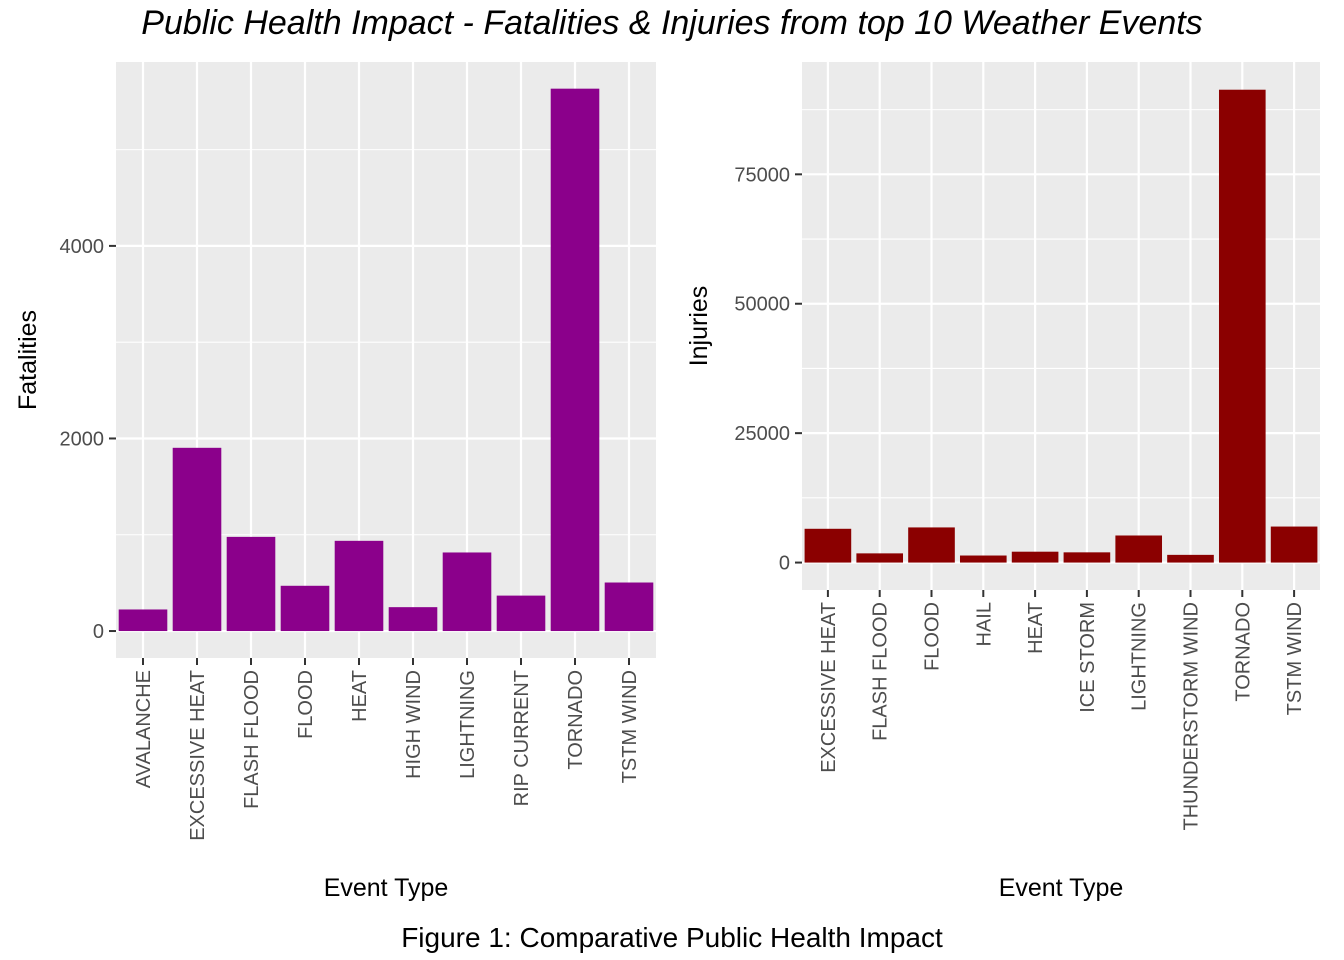  Describe the element at coordinates (1140, 656) in the screenshot. I see `injuries-x-tick-label: LIGHTNING` at that location.